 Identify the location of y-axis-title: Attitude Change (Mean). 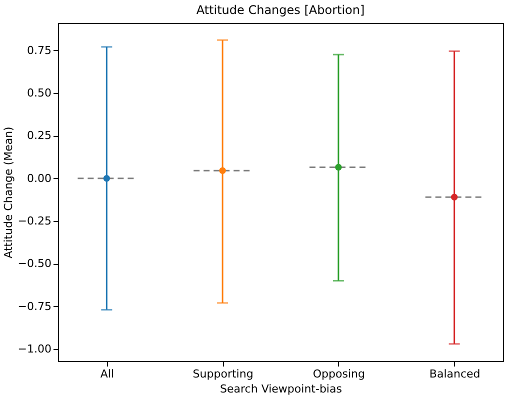
(8, 192).